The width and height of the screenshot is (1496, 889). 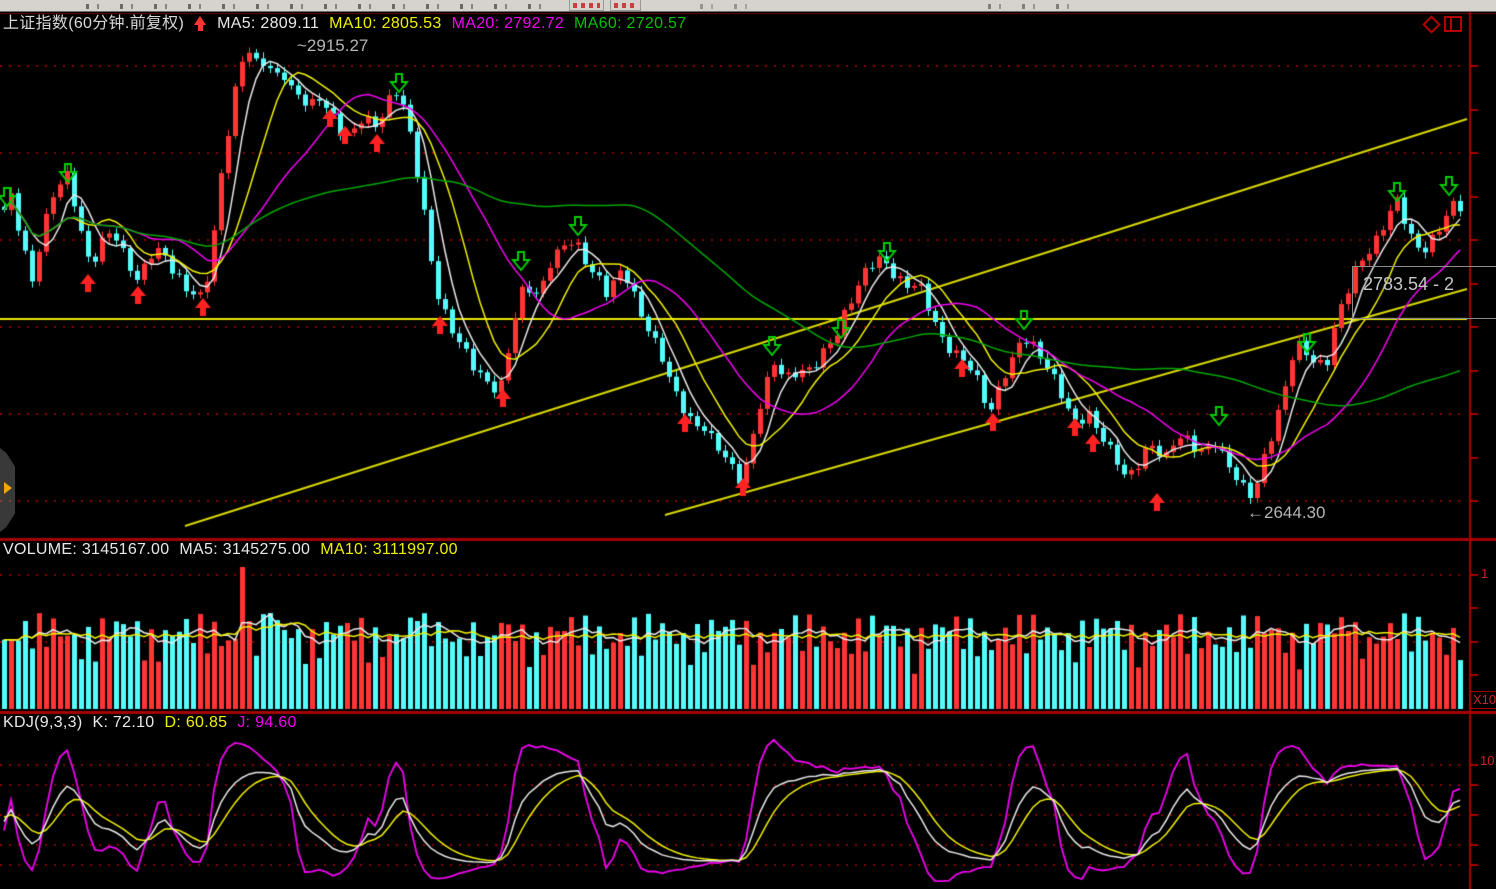 I want to click on kdj-d-value: D: 60.85, so click(x=196, y=722).